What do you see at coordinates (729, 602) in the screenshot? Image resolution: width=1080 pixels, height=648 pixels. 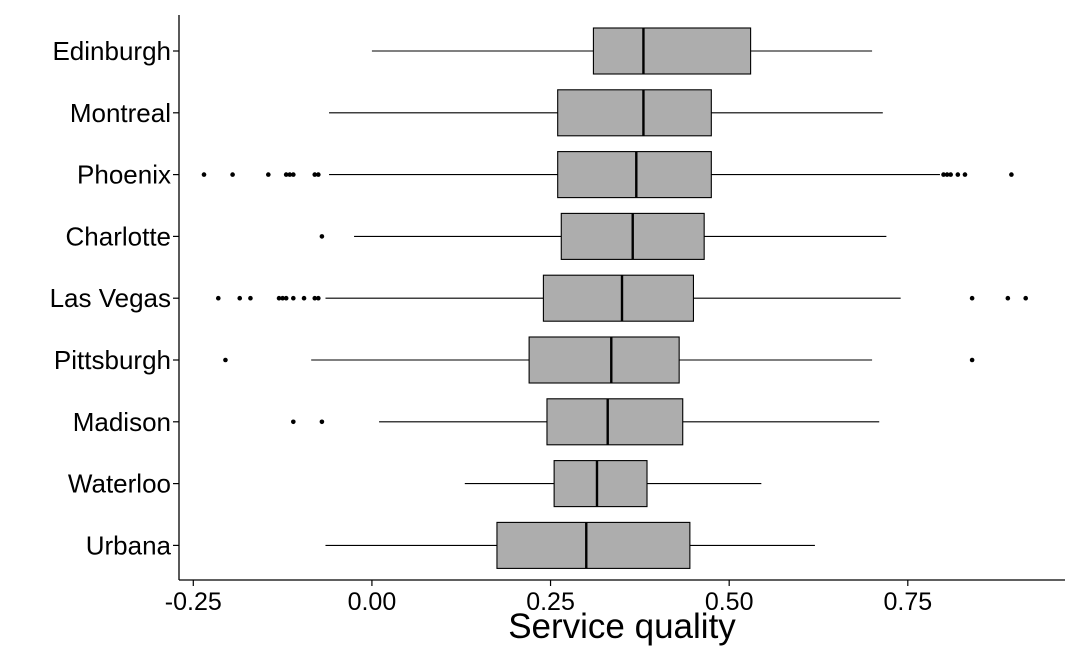 I see `x-tick-label: 0.50` at bounding box center [729, 602].